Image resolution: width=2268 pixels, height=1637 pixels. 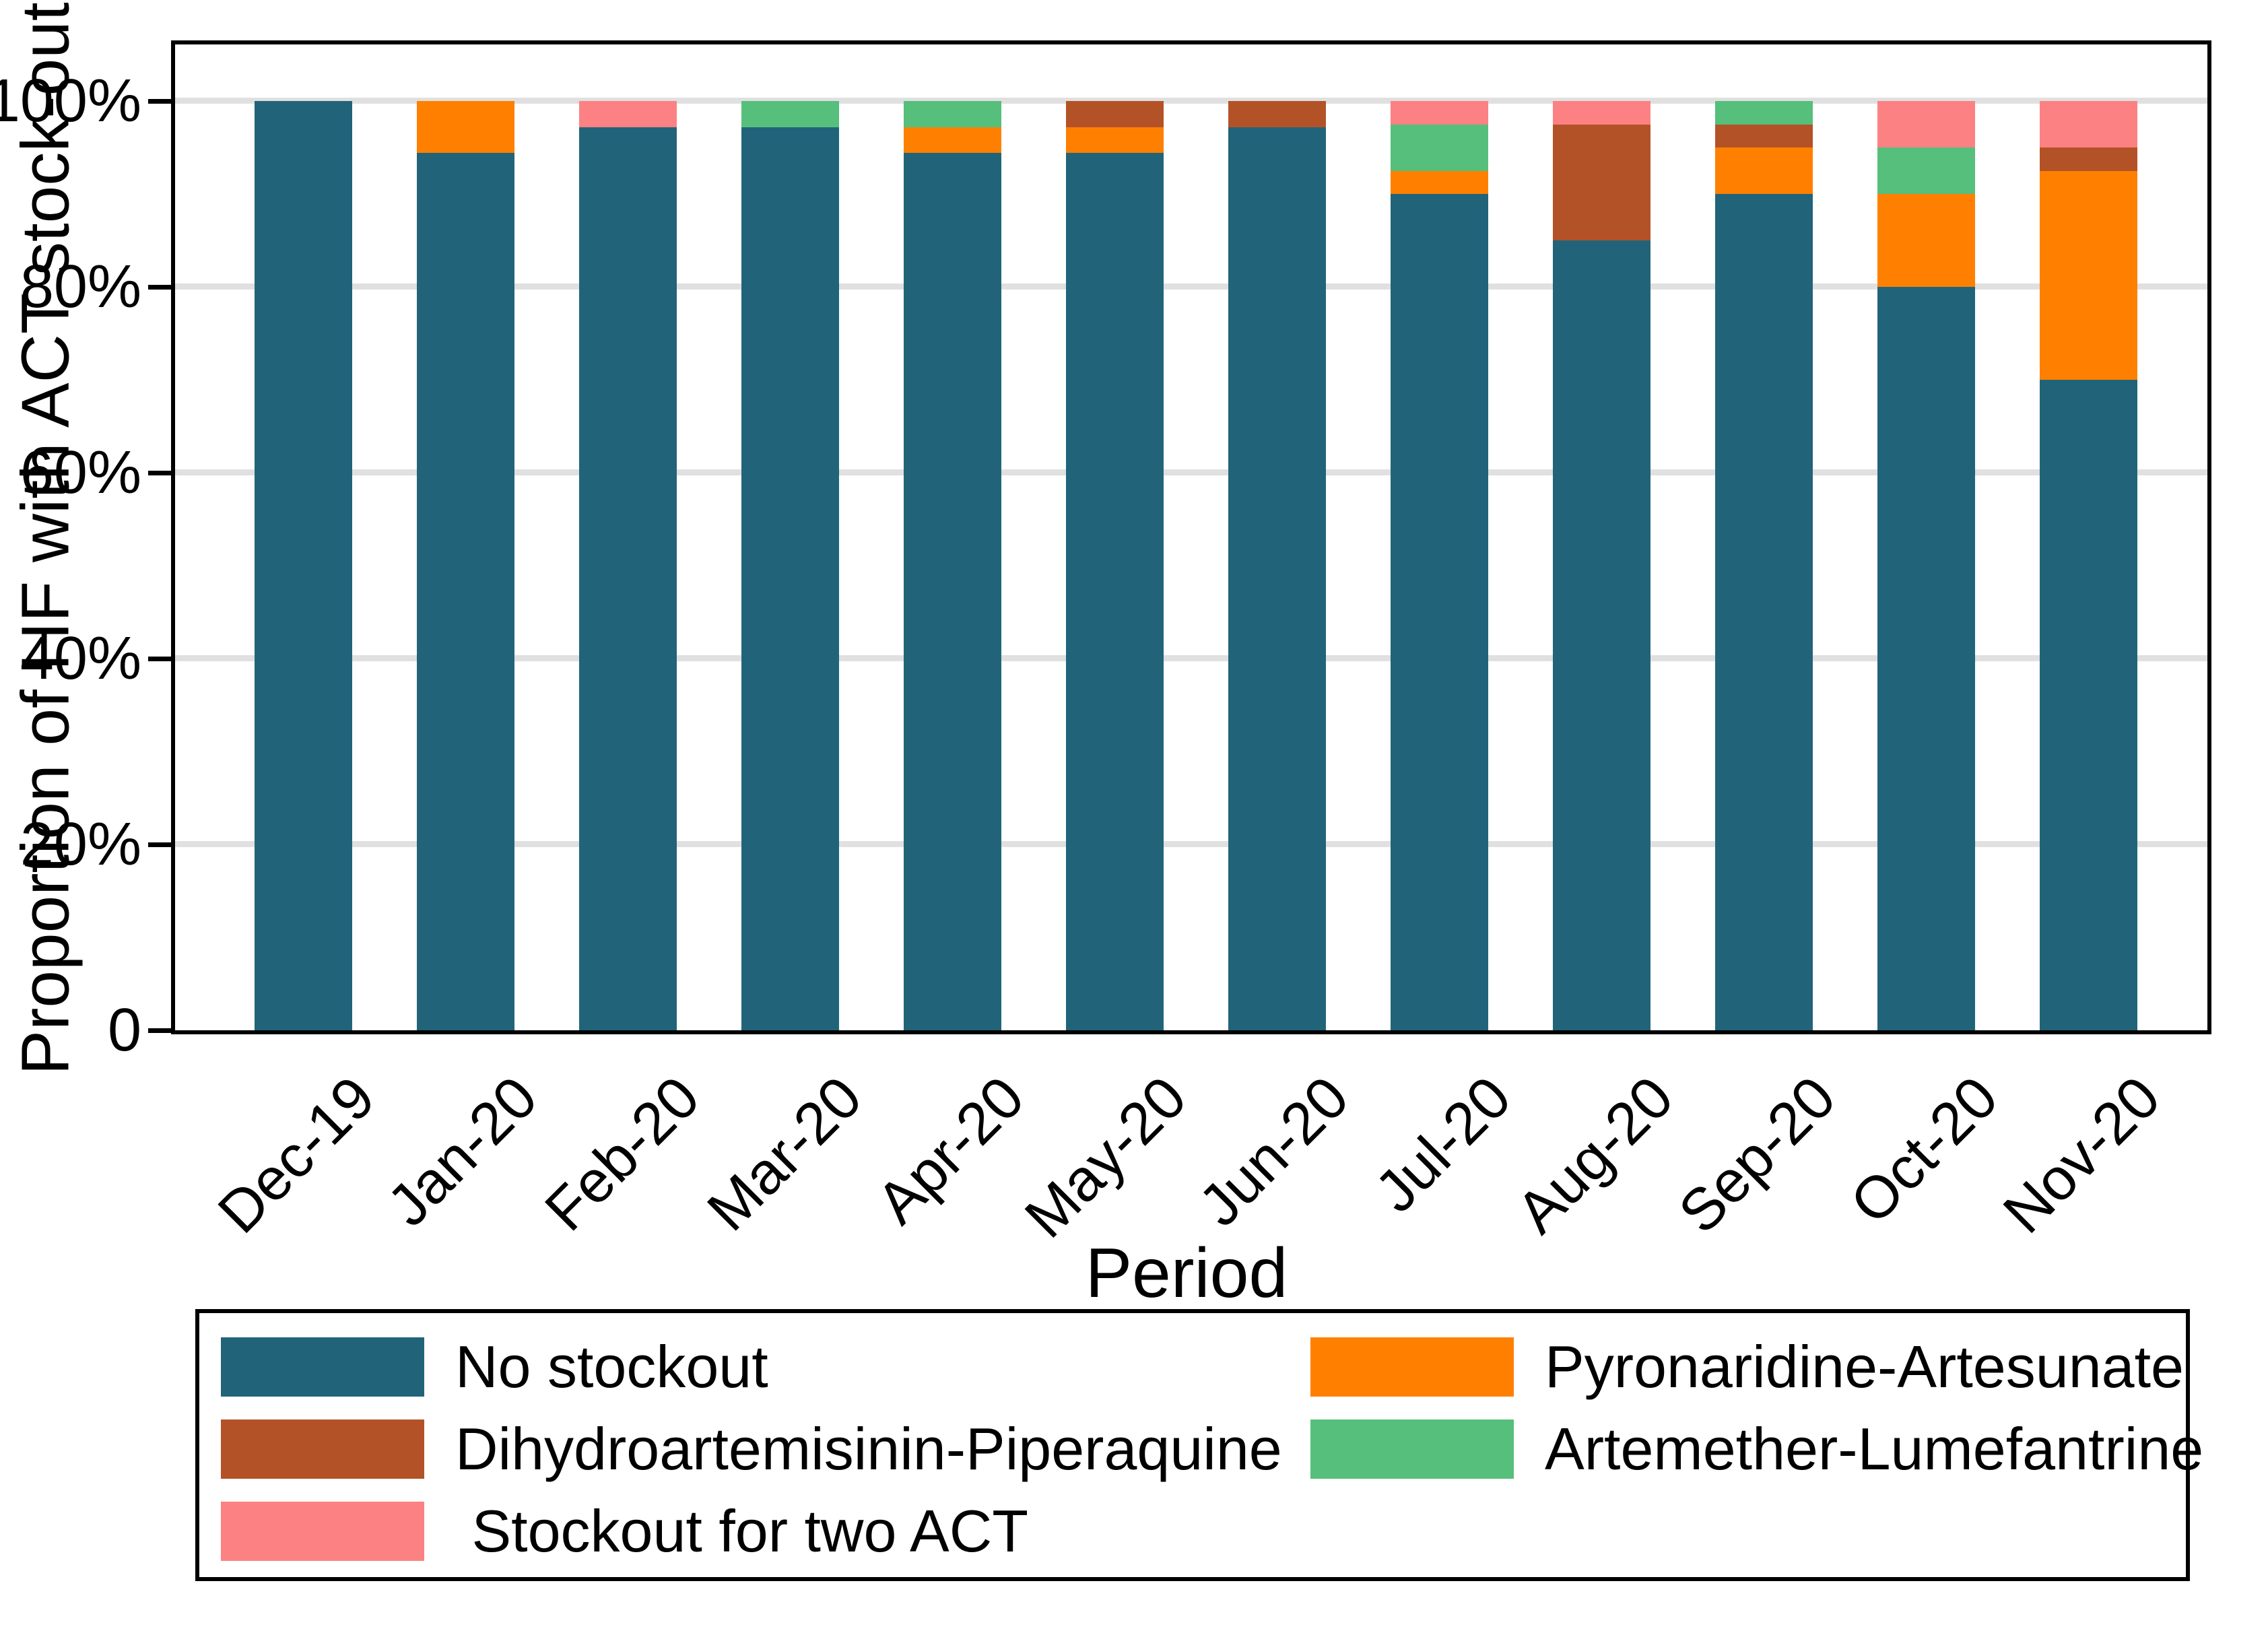 What do you see at coordinates (70, 101) in the screenshot?
I see `y-tick-label-100: 100%` at bounding box center [70, 101].